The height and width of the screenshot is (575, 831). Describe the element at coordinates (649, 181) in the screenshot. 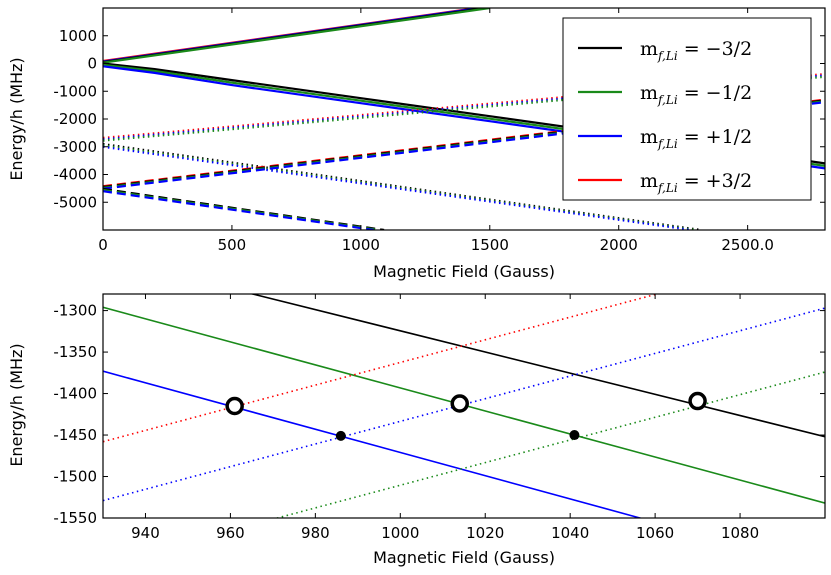

I see `legend-label-main-3: m` at that location.